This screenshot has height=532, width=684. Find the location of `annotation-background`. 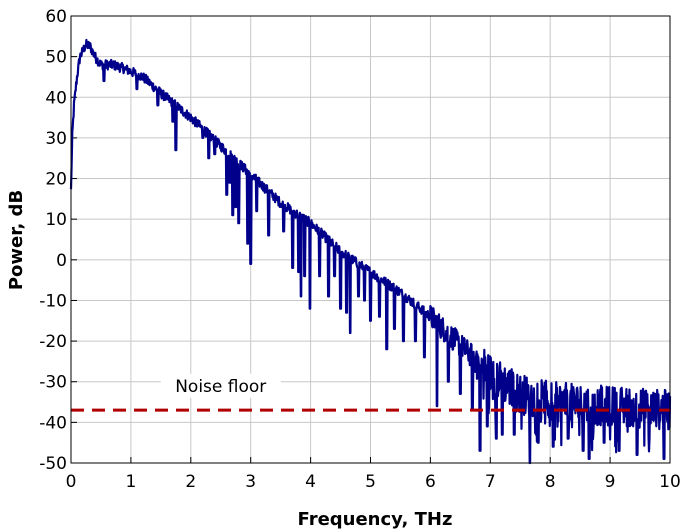

annotation-background is located at coordinates (220, 385).